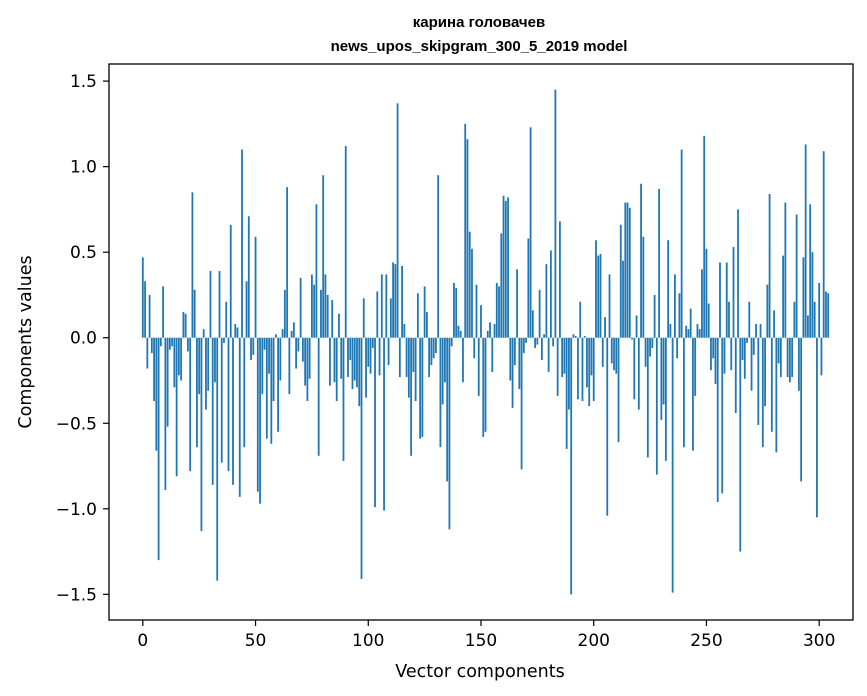 The width and height of the screenshot is (867, 696). I want to click on y-tick-label: 0.5, so click(83, 253).